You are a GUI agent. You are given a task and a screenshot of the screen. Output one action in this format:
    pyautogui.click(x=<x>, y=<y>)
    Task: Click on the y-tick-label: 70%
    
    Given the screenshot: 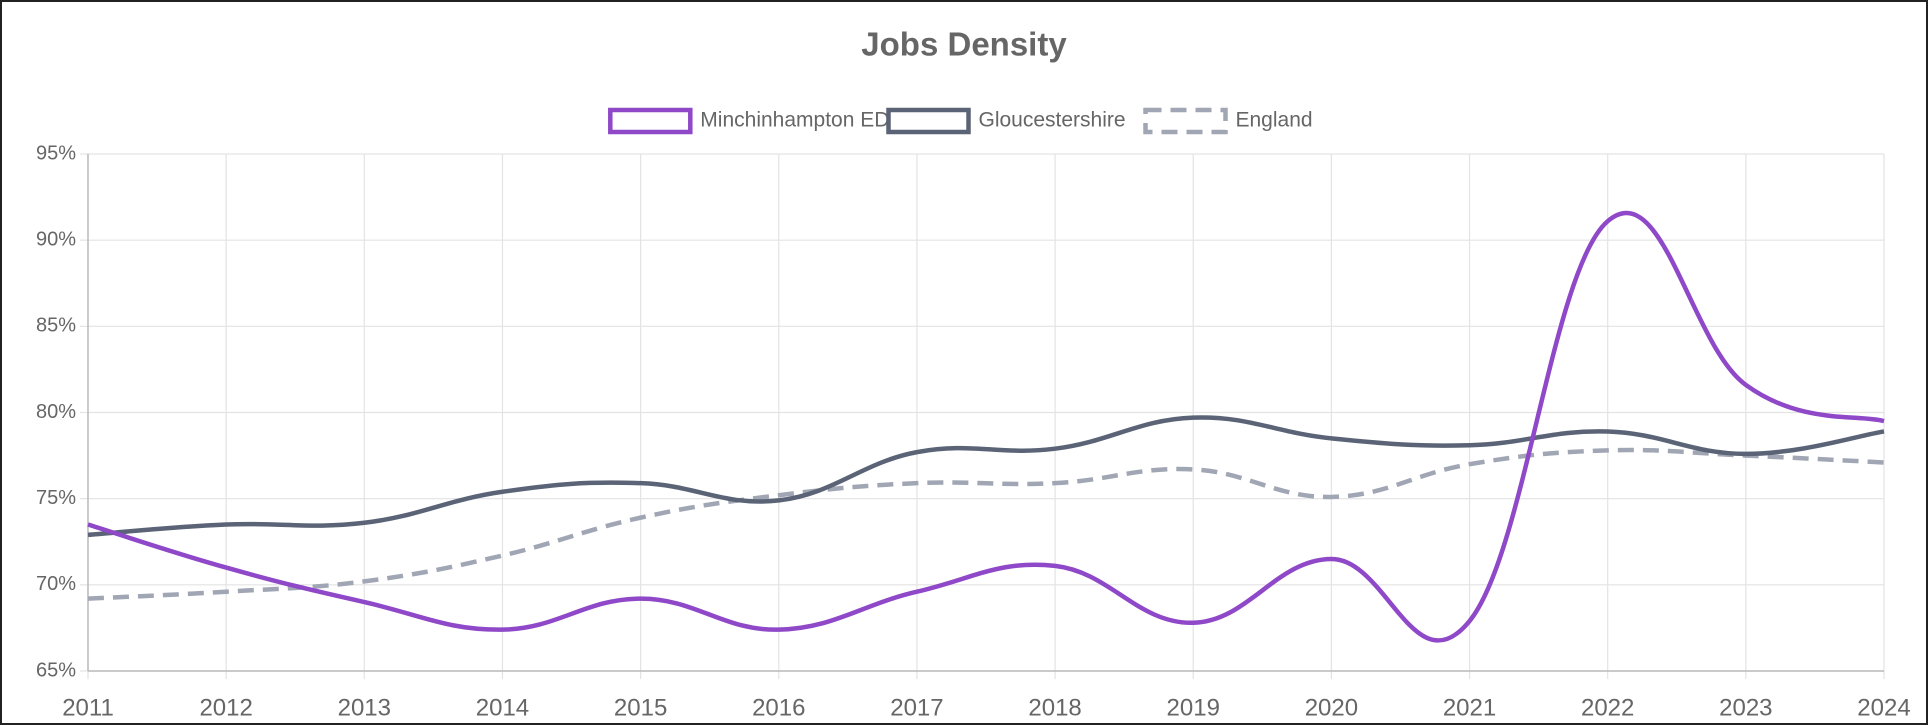 What is the action you would take?
    pyautogui.click(x=56, y=584)
    